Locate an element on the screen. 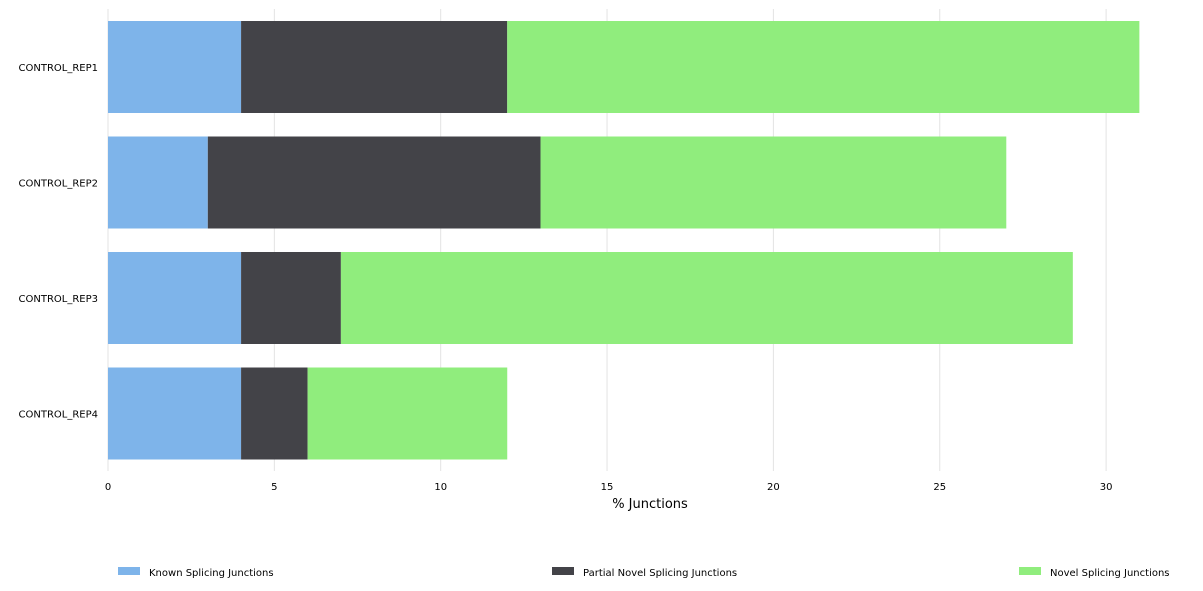 Image resolution: width=1203 pixels, height=591 pixels. legend-item-1: Partial Novel Splicing Junctions is located at coordinates (644, 573).